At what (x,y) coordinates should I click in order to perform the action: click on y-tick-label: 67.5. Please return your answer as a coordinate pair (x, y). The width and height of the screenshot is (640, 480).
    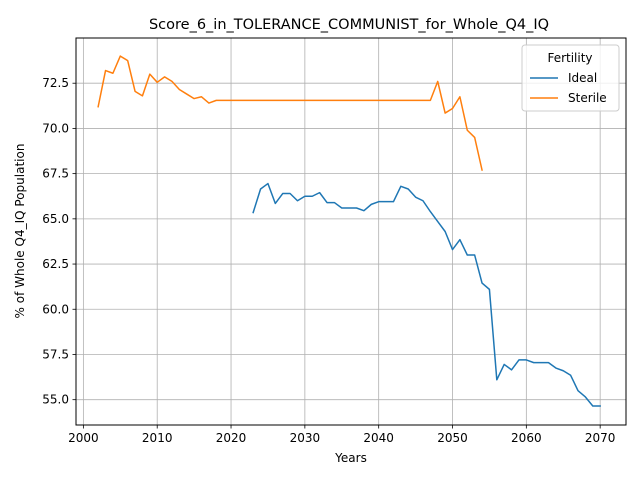
    Looking at the image, I should click on (55, 174).